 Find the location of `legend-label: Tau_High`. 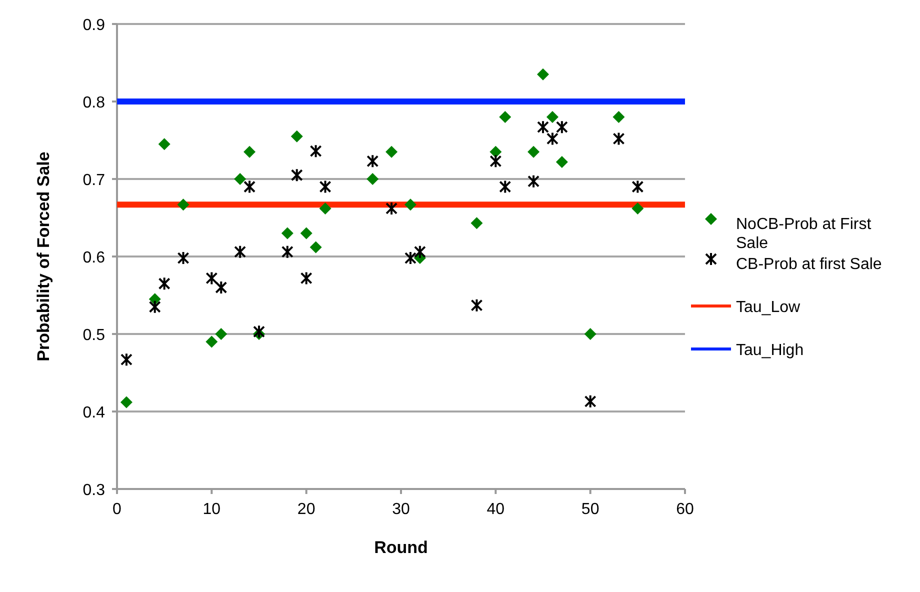

legend-label: Tau_High is located at coordinates (770, 350).